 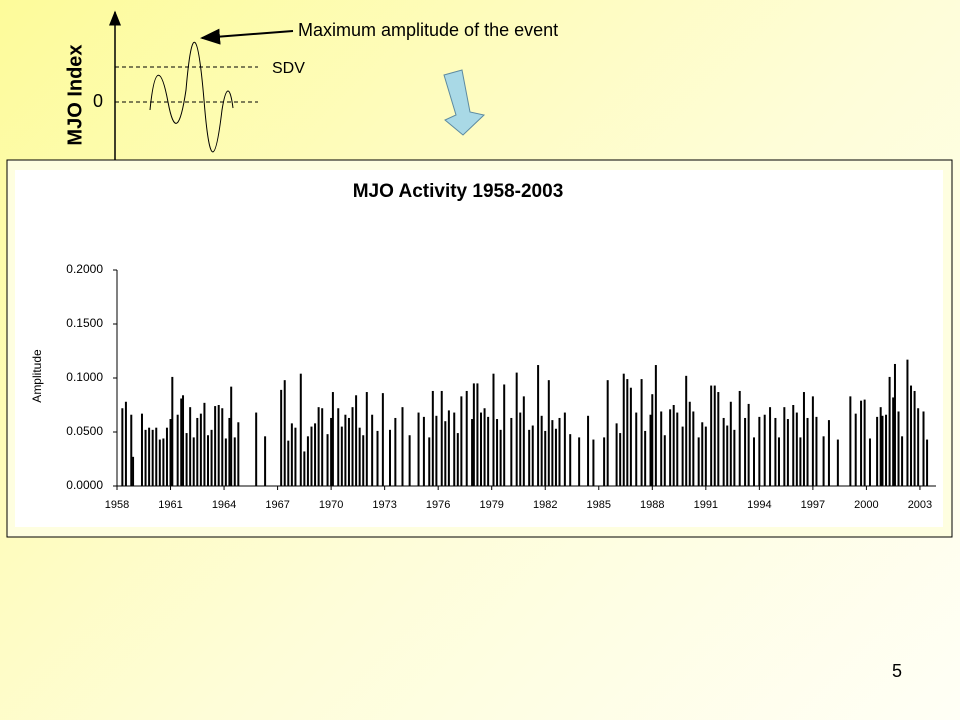 I want to click on sdv-label: SDV, so click(x=288, y=68).